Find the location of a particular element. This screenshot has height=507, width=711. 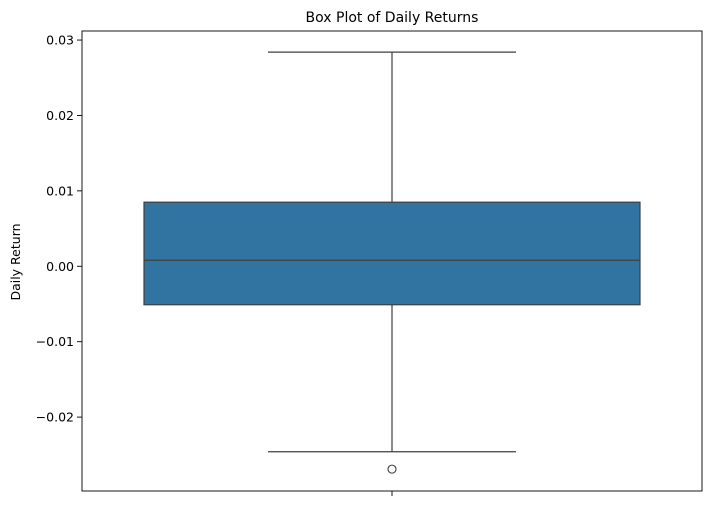

y-tick-label: 0.00 is located at coordinates (60, 266).